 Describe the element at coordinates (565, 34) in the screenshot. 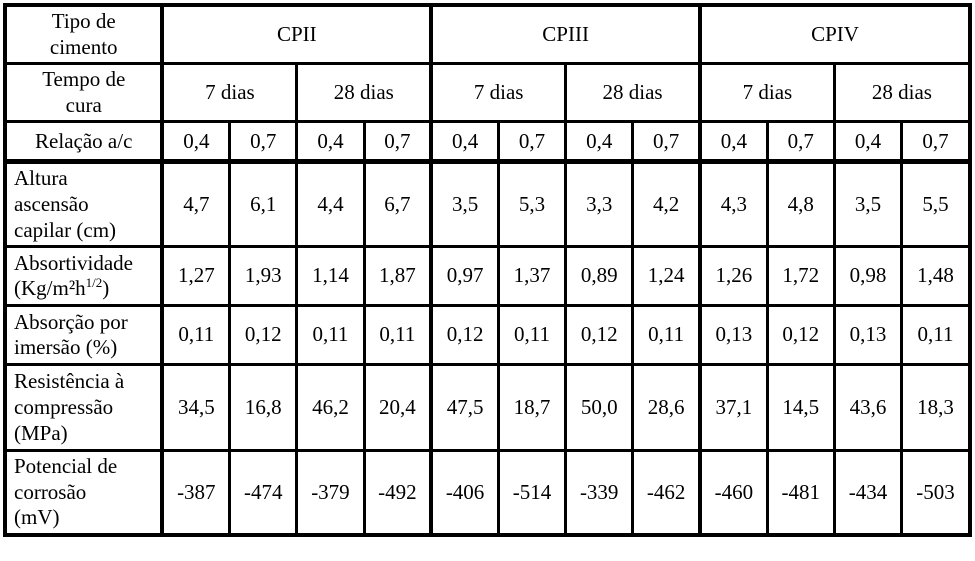

I see `cement-type-header-cpiii: CPIII` at that location.